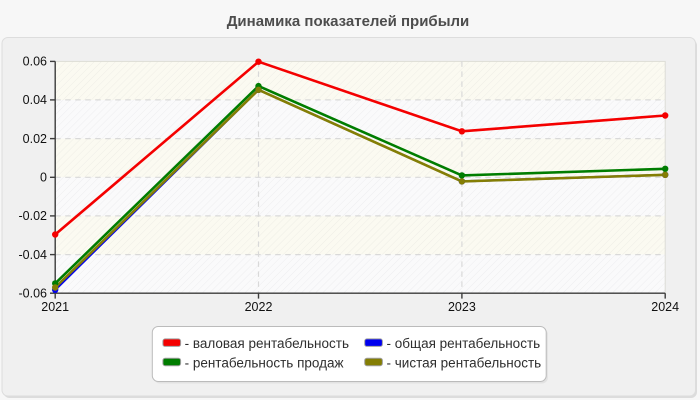  I want to click on svg-text: -0.02, so click(33, 216).